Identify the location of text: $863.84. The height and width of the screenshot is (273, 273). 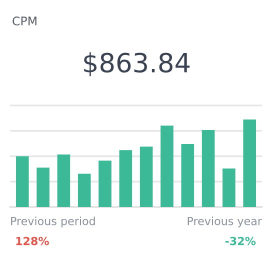
(137, 64).